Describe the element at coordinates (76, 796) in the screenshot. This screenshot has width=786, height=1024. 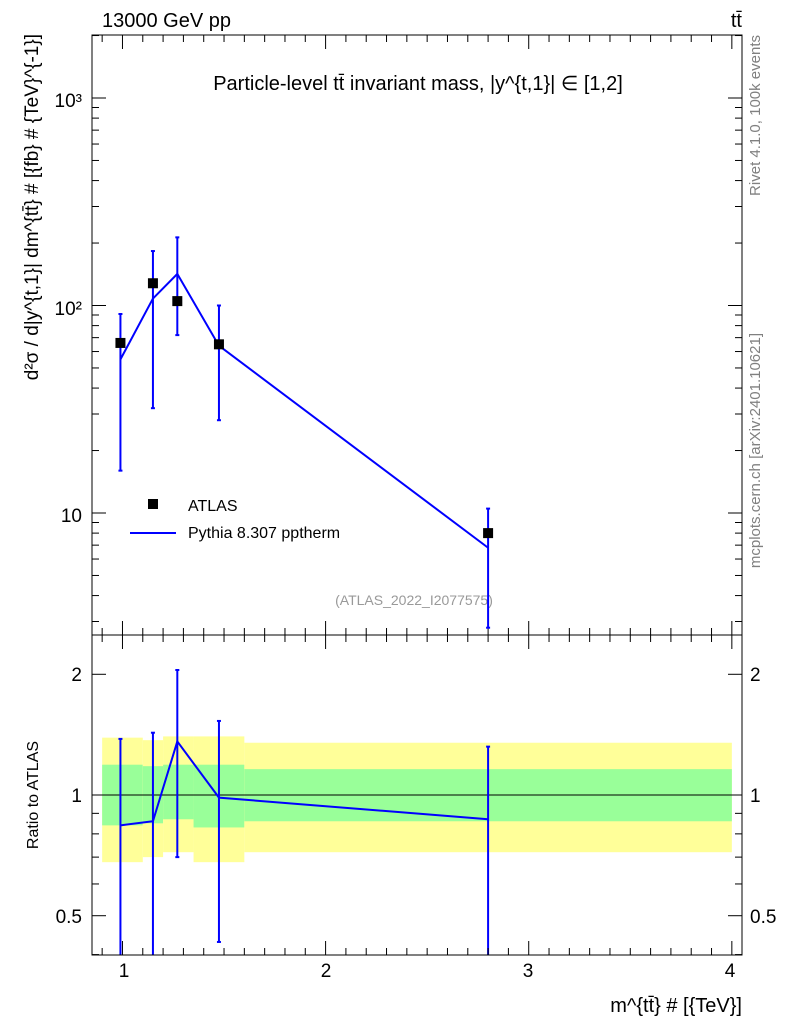
I see `ratio-y-tick-1: 1` at that location.